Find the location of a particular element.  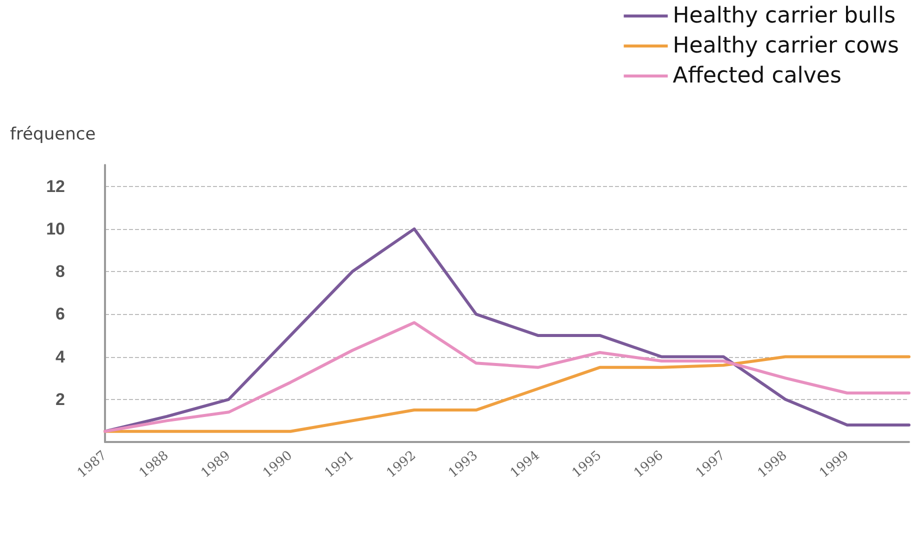

y-tick-label: 4 is located at coordinates (61, 356).